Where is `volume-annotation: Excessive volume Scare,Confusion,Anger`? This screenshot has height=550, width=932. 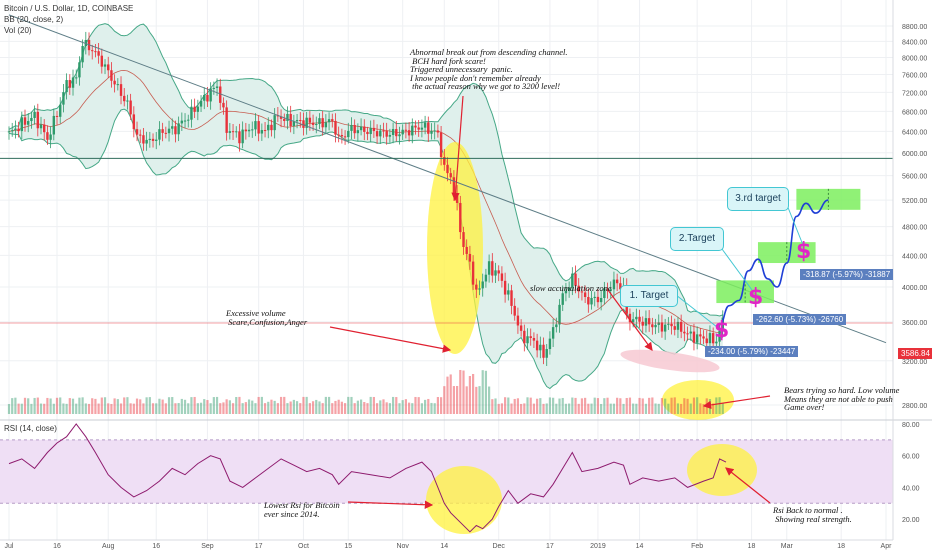
volume-annotation: Excessive volume Scare,Confusion,Anger is located at coordinates (267, 317).